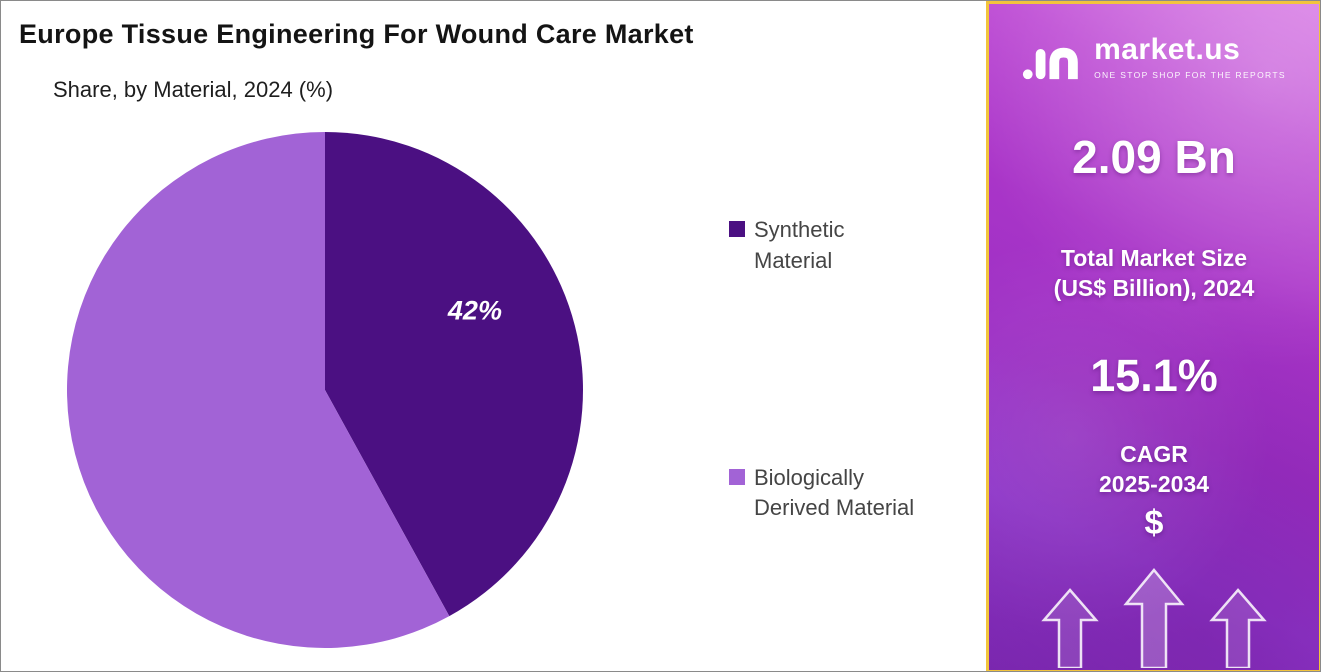 The image size is (1321, 672). I want to click on cagr-label-line1: CAGR, so click(1154, 454).